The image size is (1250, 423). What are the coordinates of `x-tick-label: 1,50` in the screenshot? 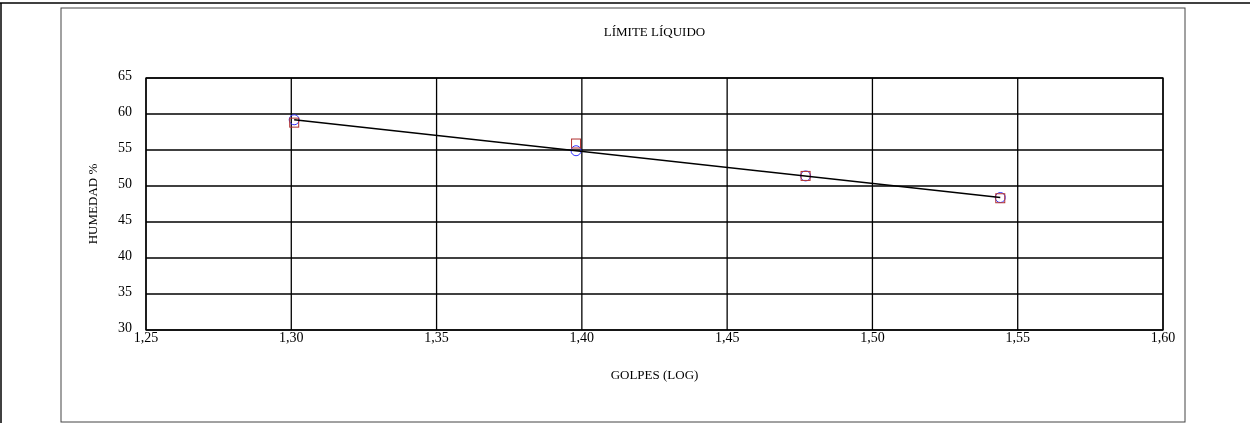 It's located at (872, 337).